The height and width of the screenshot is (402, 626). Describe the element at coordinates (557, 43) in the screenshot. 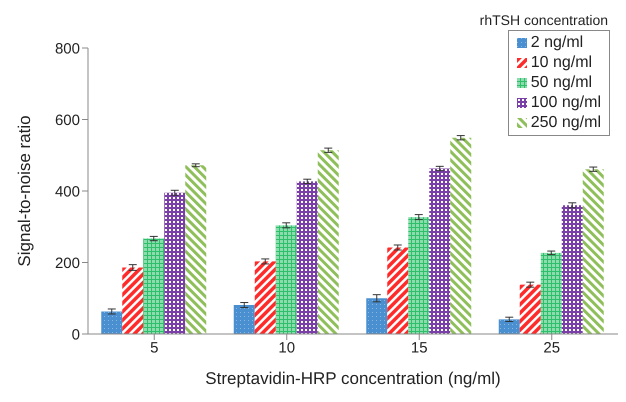

I see `legend-label: 2 ng/ml` at that location.